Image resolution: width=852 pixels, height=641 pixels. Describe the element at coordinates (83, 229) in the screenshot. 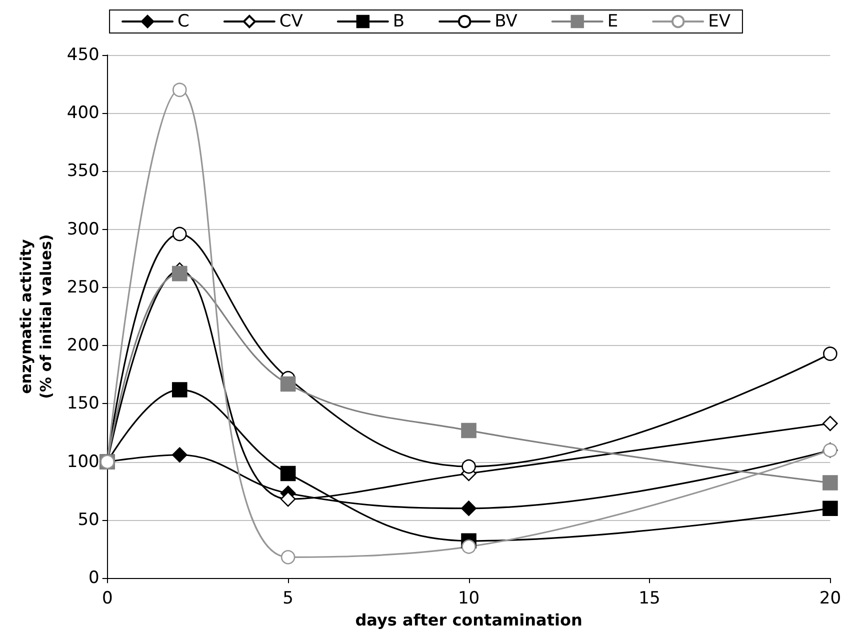

I see `y-tick-label: 300` at that location.